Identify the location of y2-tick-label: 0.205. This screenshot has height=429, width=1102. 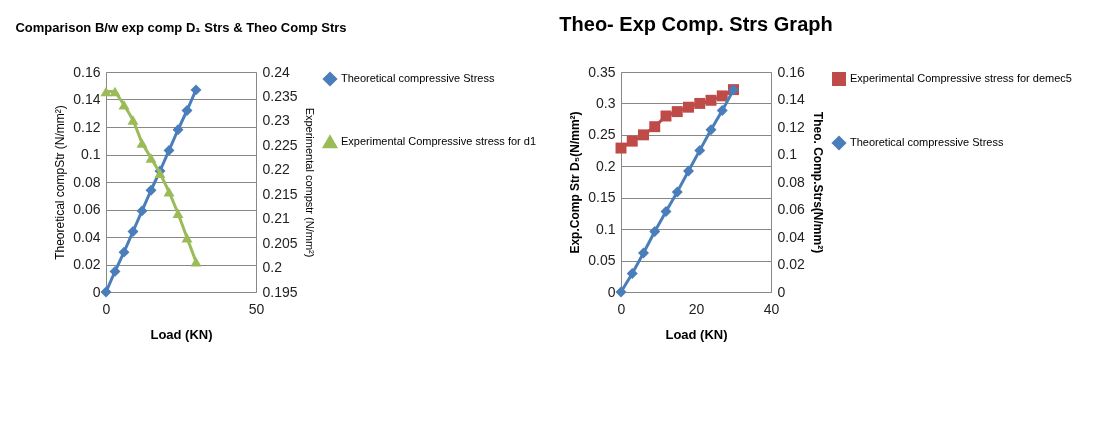
(280, 242).